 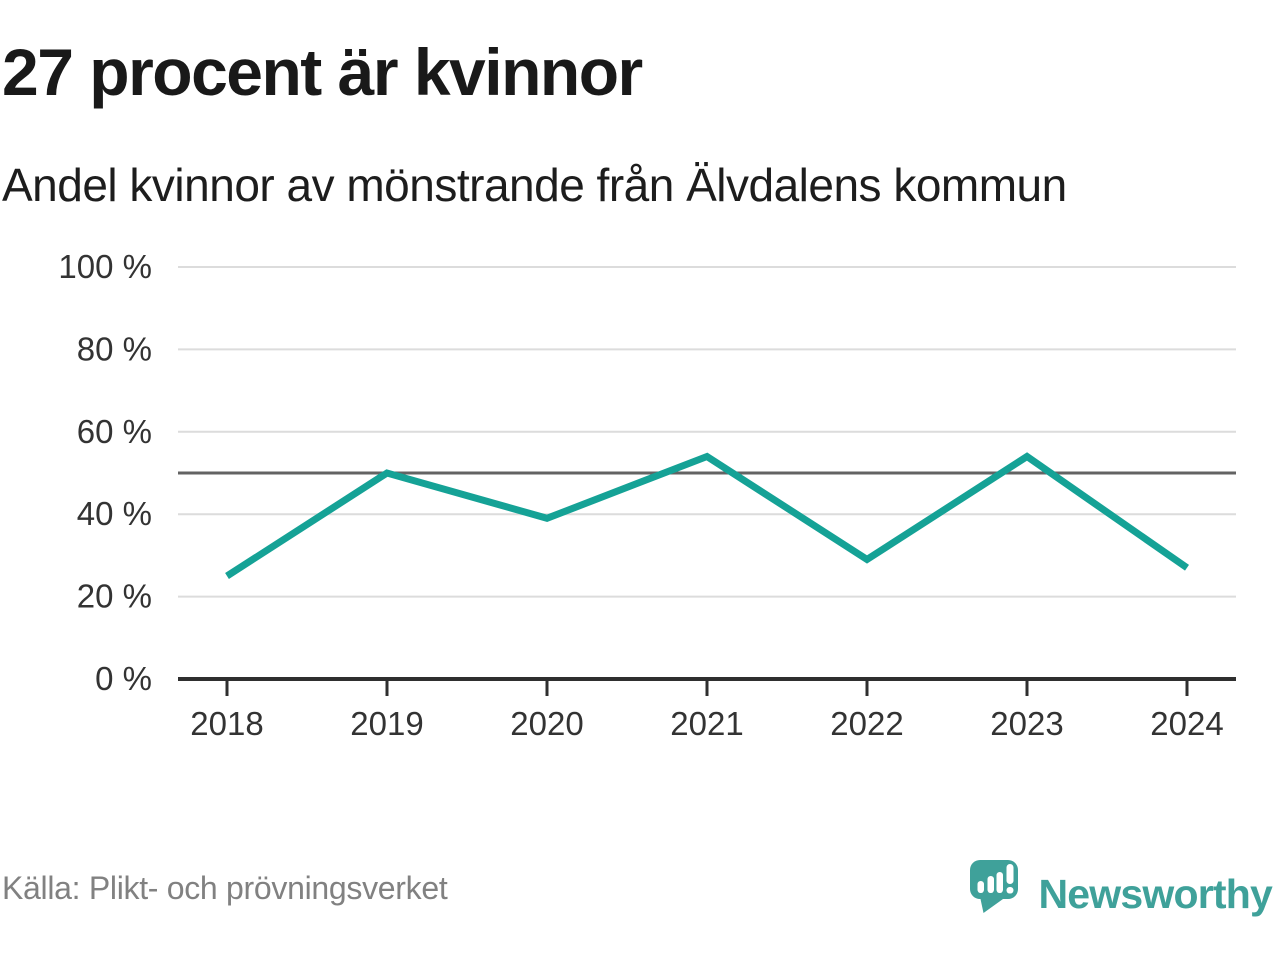 What do you see at coordinates (1009, 874) in the screenshot?
I see `exclamation-bar` at bounding box center [1009, 874].